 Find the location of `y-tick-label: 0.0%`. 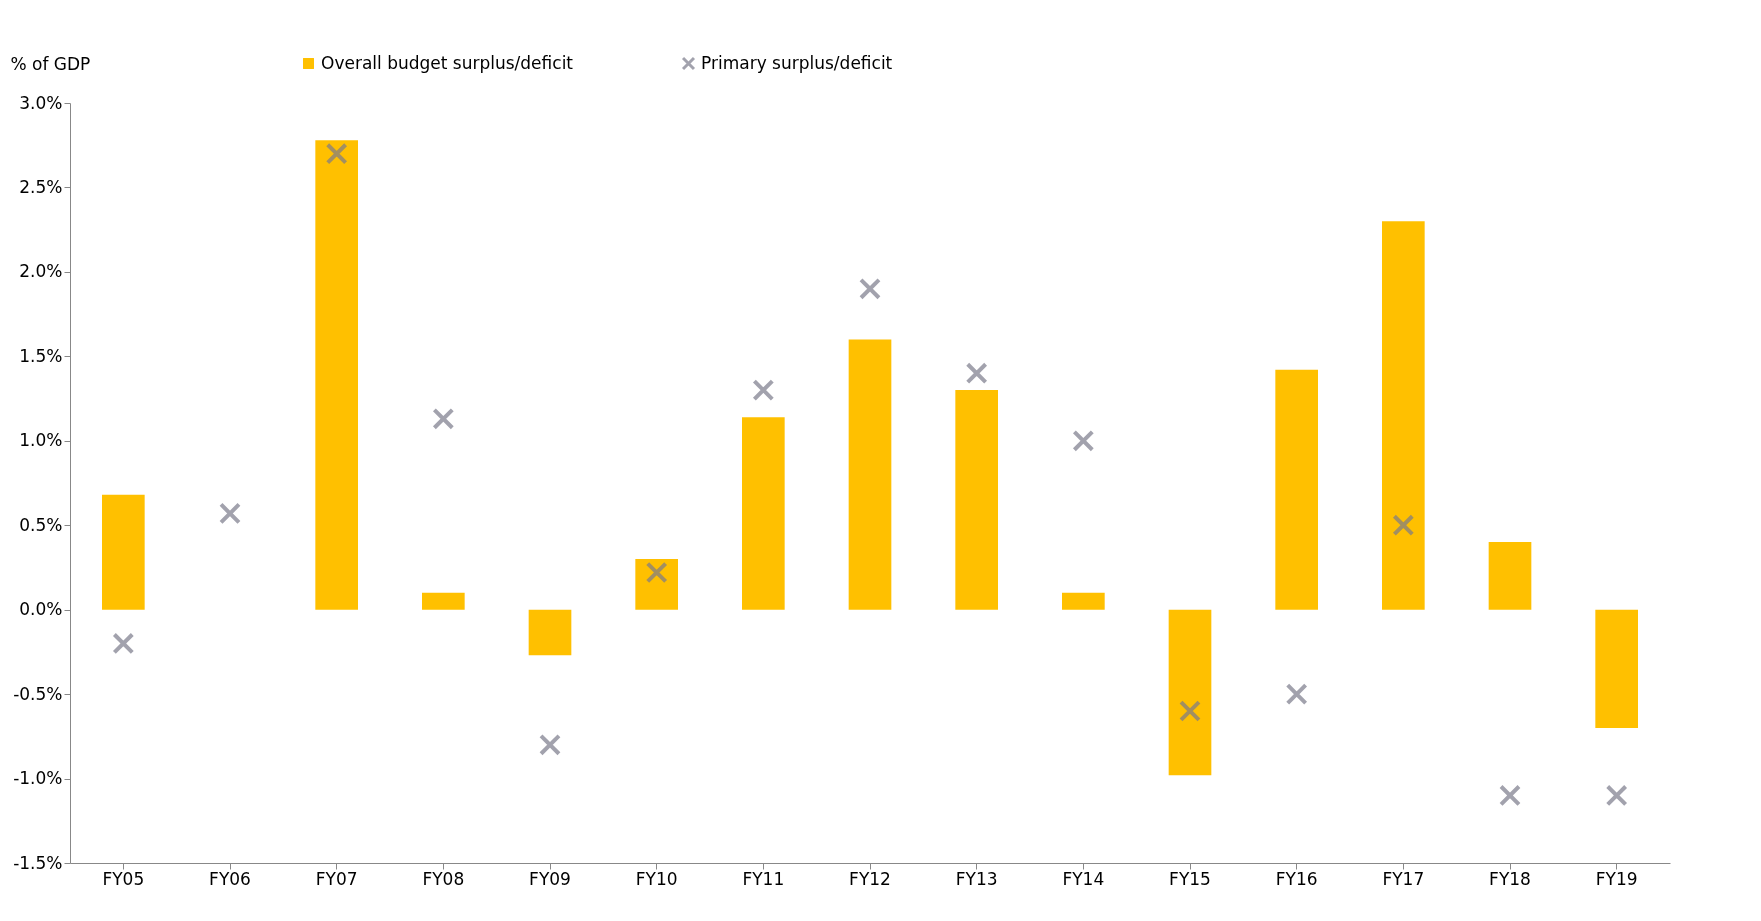

y-tick-label: 0.0% is located at coordinates (41, 609).